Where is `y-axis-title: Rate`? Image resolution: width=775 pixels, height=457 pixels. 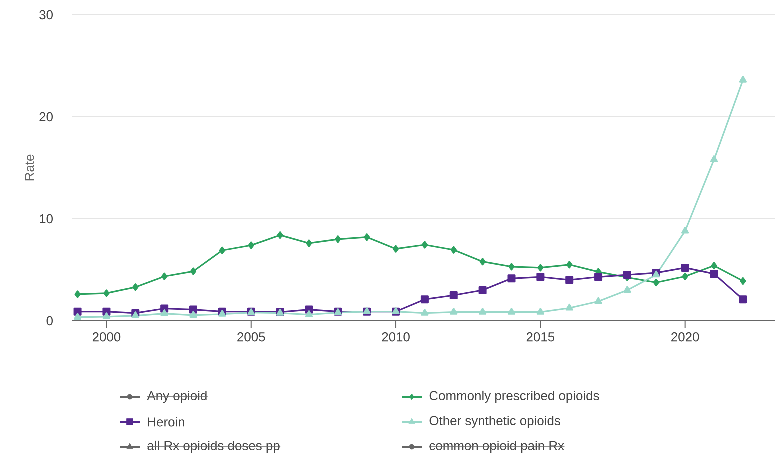 y-axis-title: Rate is located at coordinates (29, 167).